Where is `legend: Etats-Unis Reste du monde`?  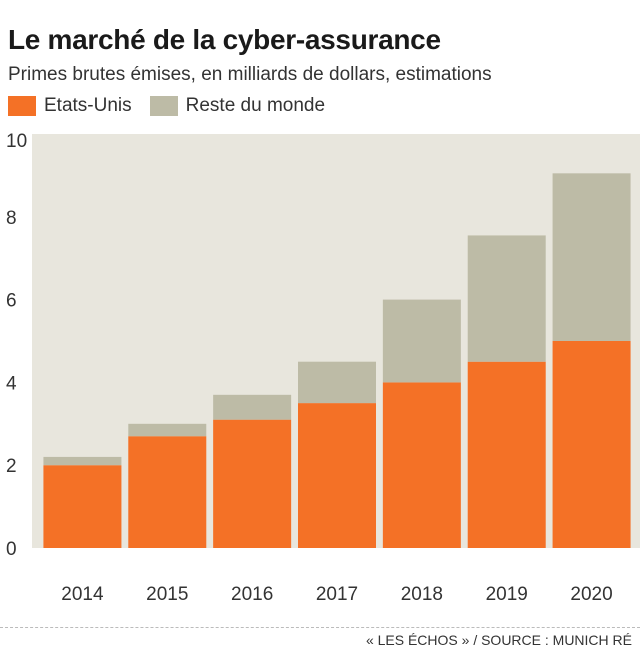
legend: Etats-Unis Reste du monde is located at coordinates (166, 106).